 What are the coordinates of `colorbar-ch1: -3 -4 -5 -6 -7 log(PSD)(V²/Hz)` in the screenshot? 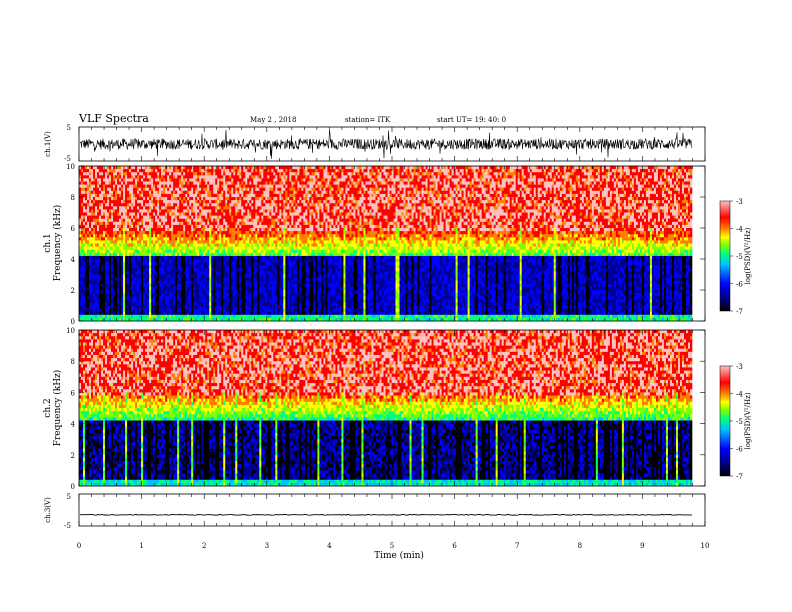 It's located at (735, 257).